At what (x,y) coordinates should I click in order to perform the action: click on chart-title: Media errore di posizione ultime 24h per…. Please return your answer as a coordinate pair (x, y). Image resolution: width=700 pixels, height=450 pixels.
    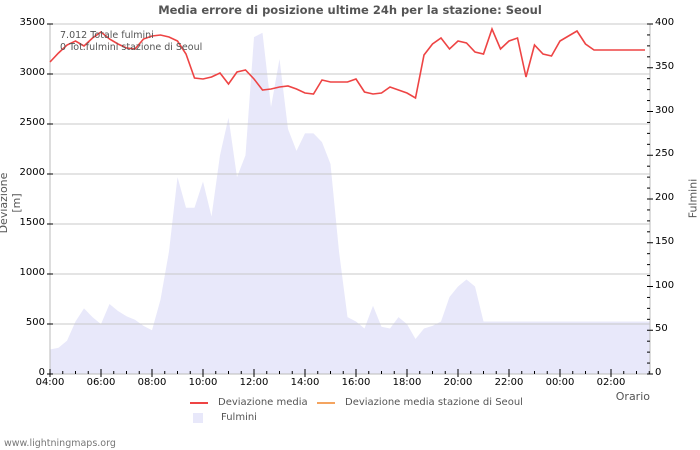
    Looking at the image, I should click on (350, 10).